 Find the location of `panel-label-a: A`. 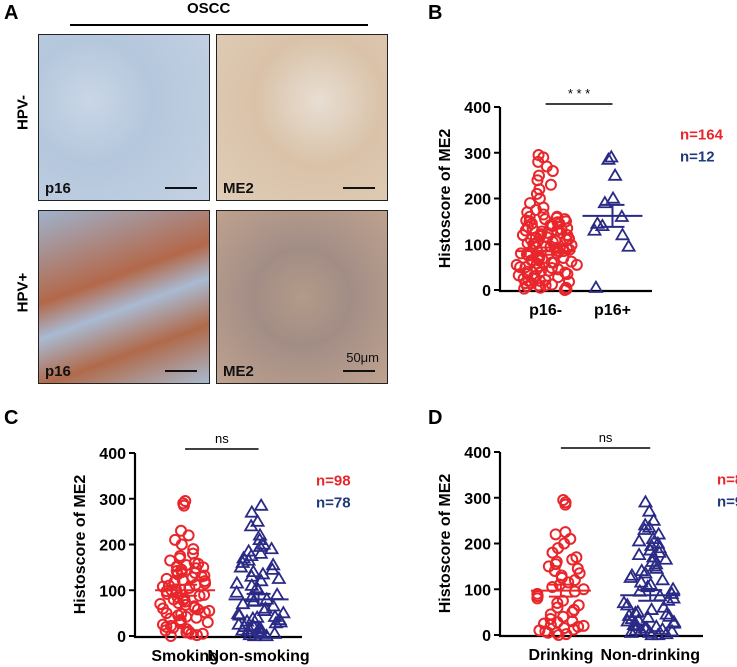

panel-label-a: A is located at coordinates (11, 13).